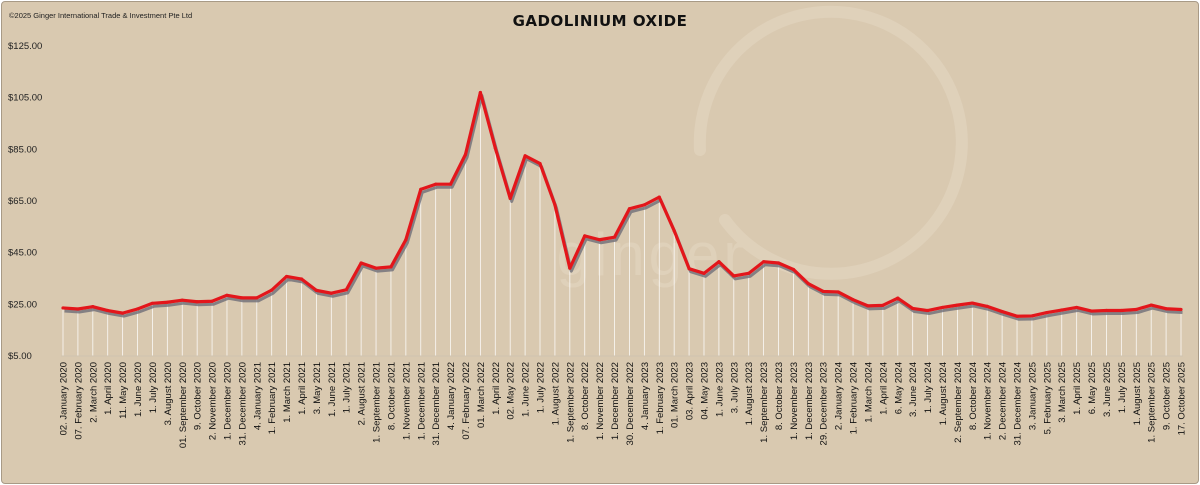 This screenshot has height=485, width=1200. Describe the element at coordinates (652, 254) in the screenshot. I see `svg-text: ginger` at that location.